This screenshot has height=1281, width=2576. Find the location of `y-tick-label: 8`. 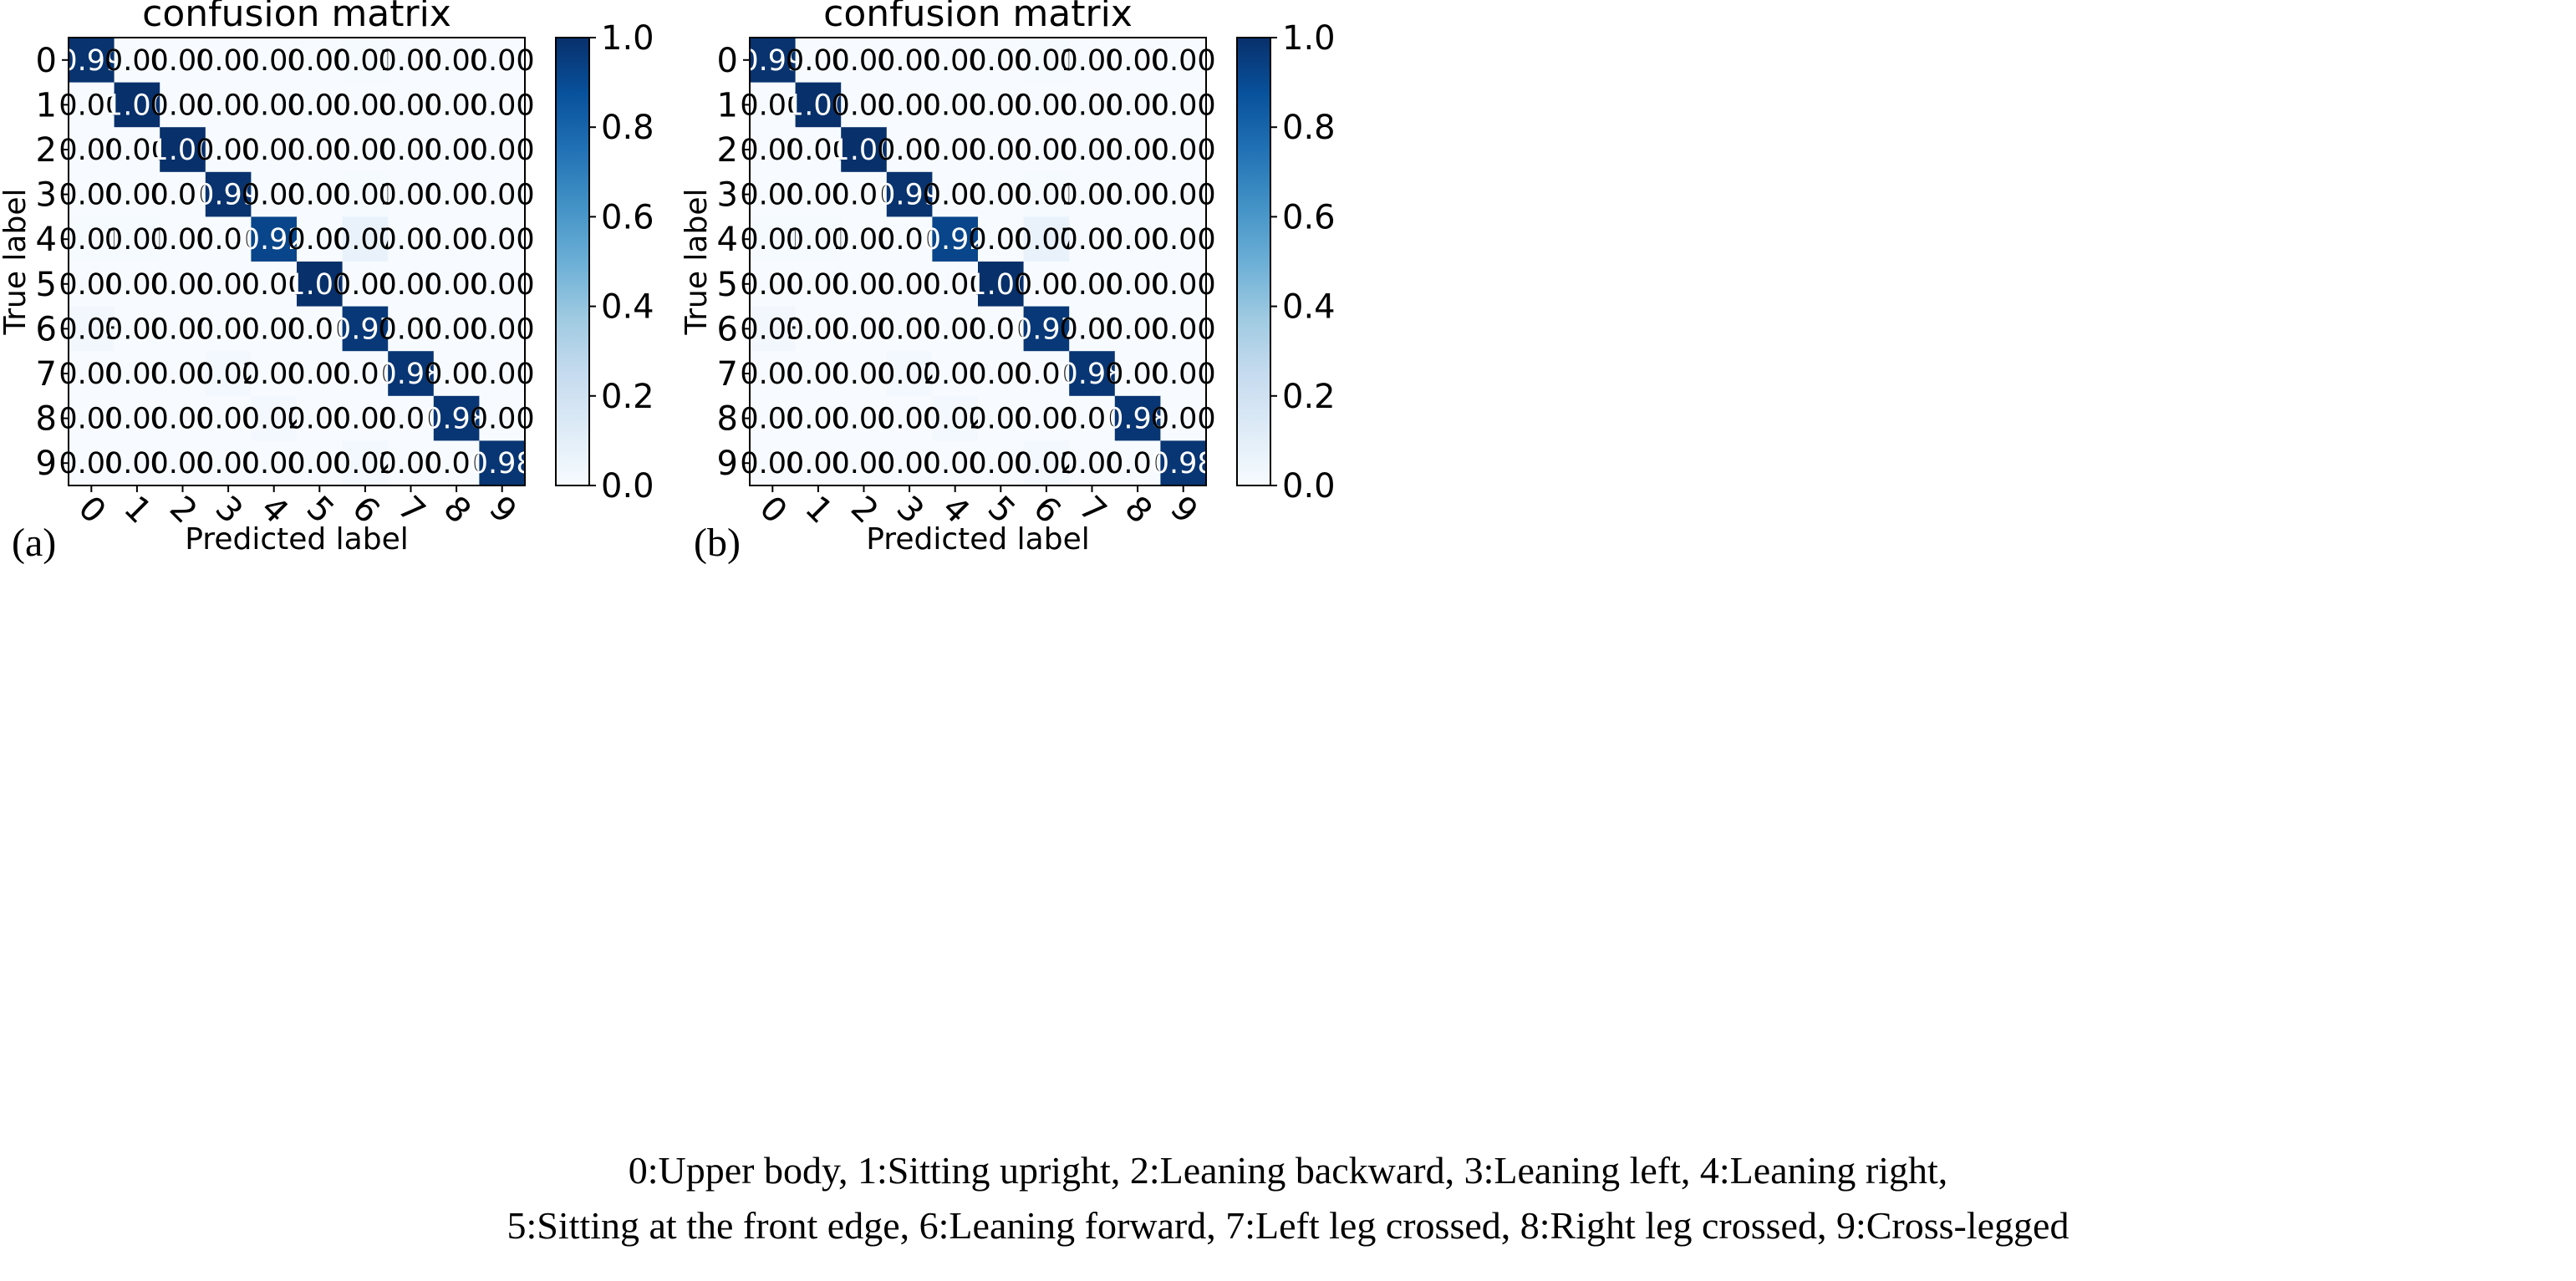

y-tick-label: 8 is located at coordinates (46, 419).